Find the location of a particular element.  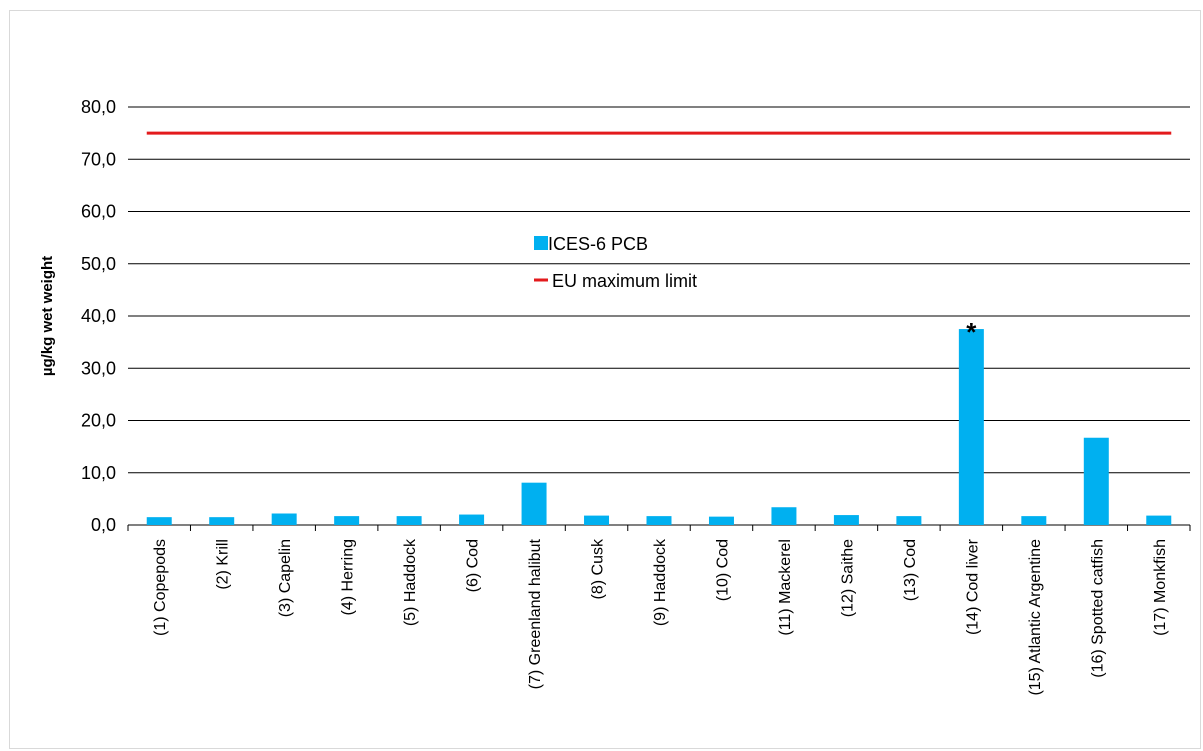

x-category-label: (14) Cod liver is located at coordinates (972, 586).